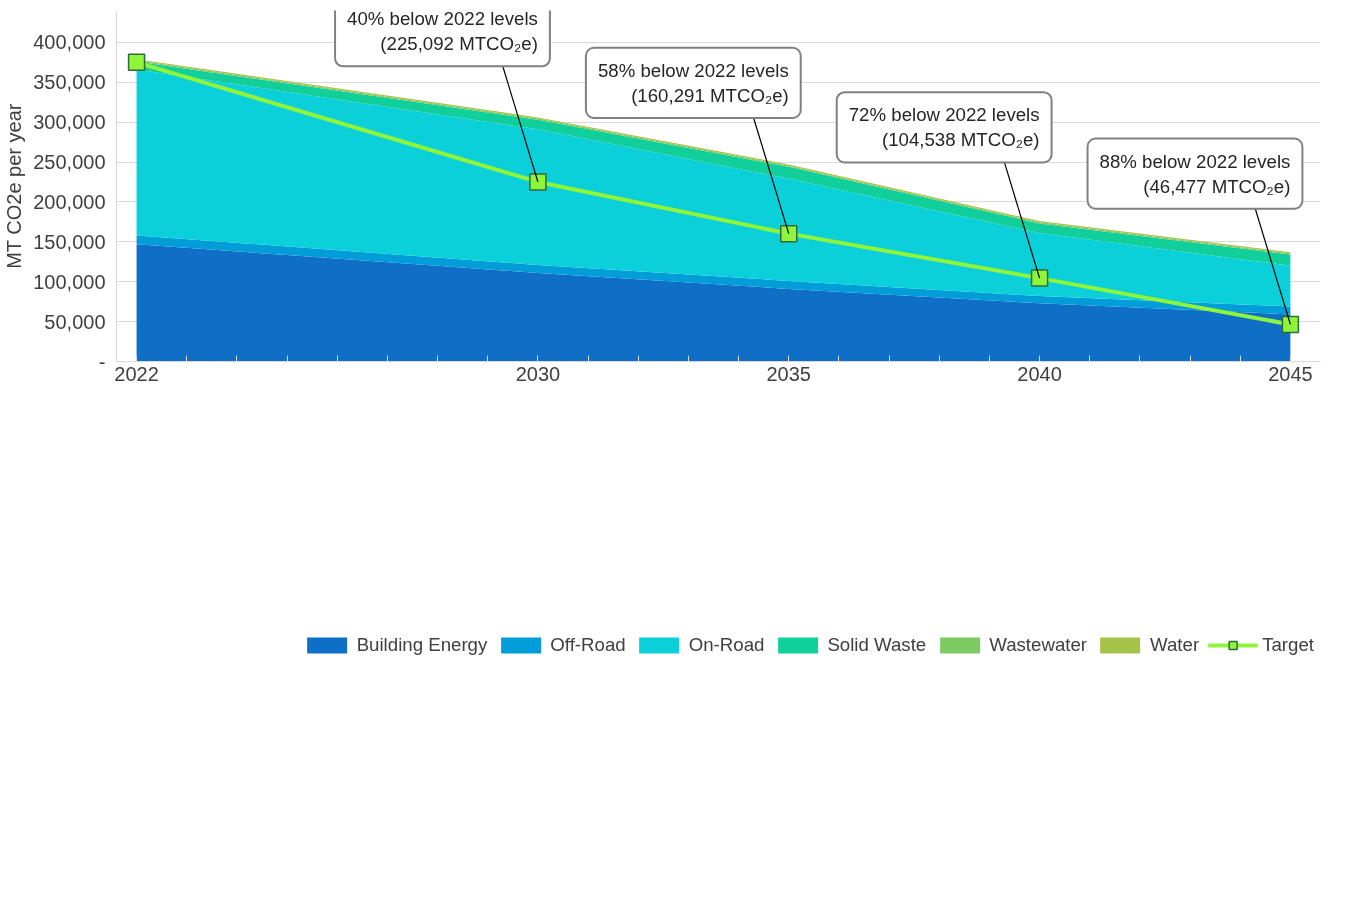 Image resolution: width=1369 pixels, height=911 pixels. Describe the element at coordinates (1288, 645) in the screenshot. I see `legend-label: Target` at that location.